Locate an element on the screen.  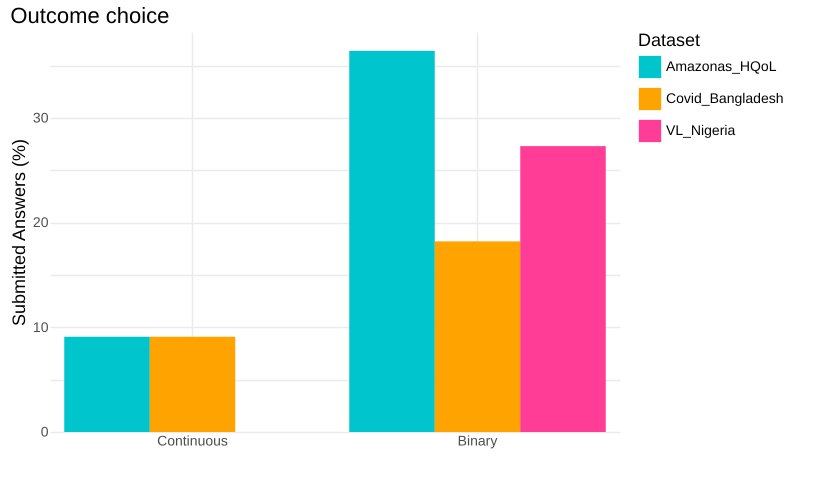
chart-title: Outcome choice is located at coordinates (90, 15).